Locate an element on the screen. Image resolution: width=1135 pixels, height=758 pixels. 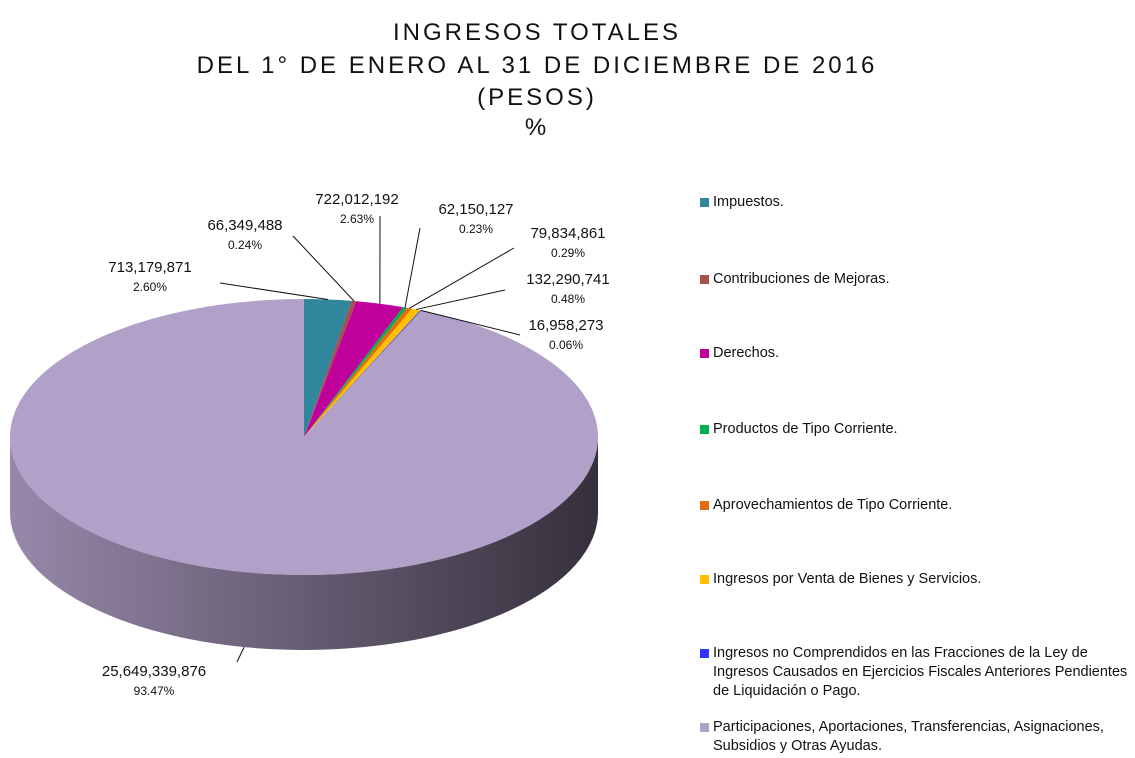
legend-label: Contribuciones de Mejoras. is located at coordinates (801, 279).